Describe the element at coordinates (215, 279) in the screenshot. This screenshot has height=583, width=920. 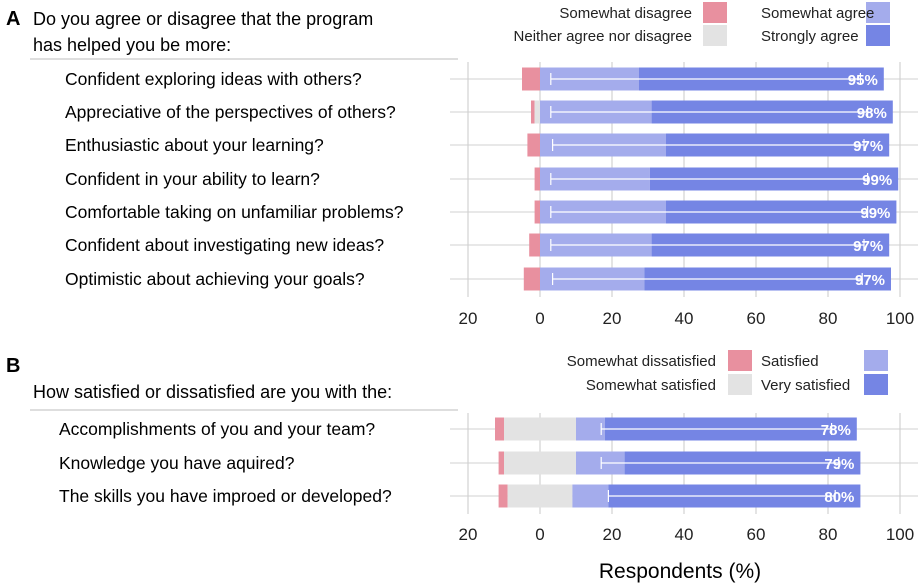
I see `category-label-a-6: Optimistic about achieving your goals?` at that location.